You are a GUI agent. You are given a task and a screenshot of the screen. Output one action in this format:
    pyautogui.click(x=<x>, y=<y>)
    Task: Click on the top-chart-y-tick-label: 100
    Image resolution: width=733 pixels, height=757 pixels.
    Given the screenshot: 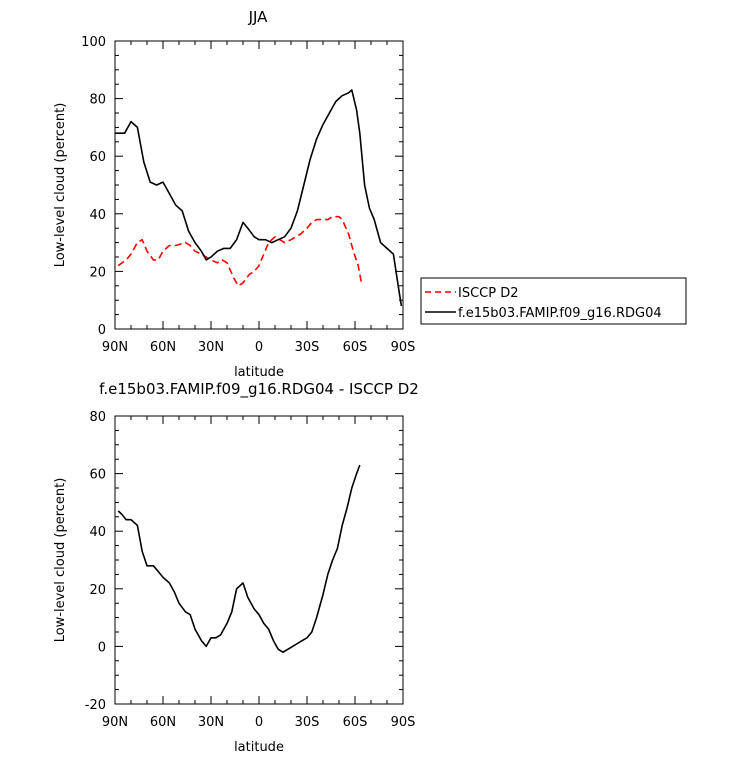 What is the action you would take?
    pyautogui.click(x=93, y=42)
    